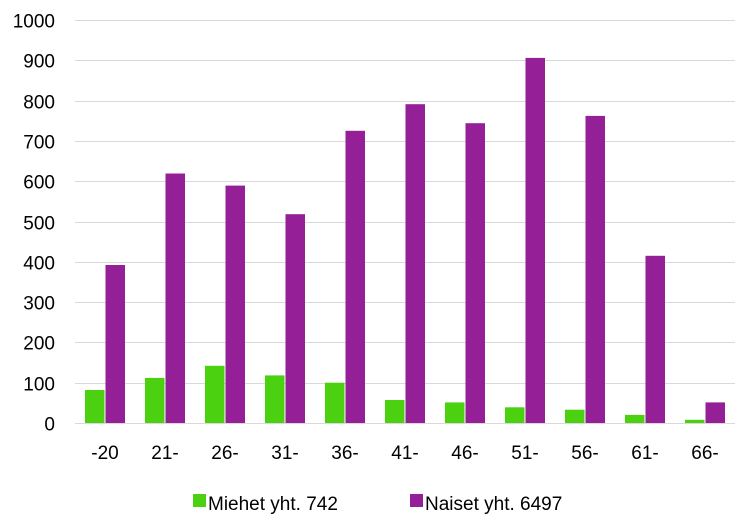 This screenshot has height=515, width=739. Describe the element at coordinates (595, 269) in the screenshot. I see `bar-naiset-56-` at that location.